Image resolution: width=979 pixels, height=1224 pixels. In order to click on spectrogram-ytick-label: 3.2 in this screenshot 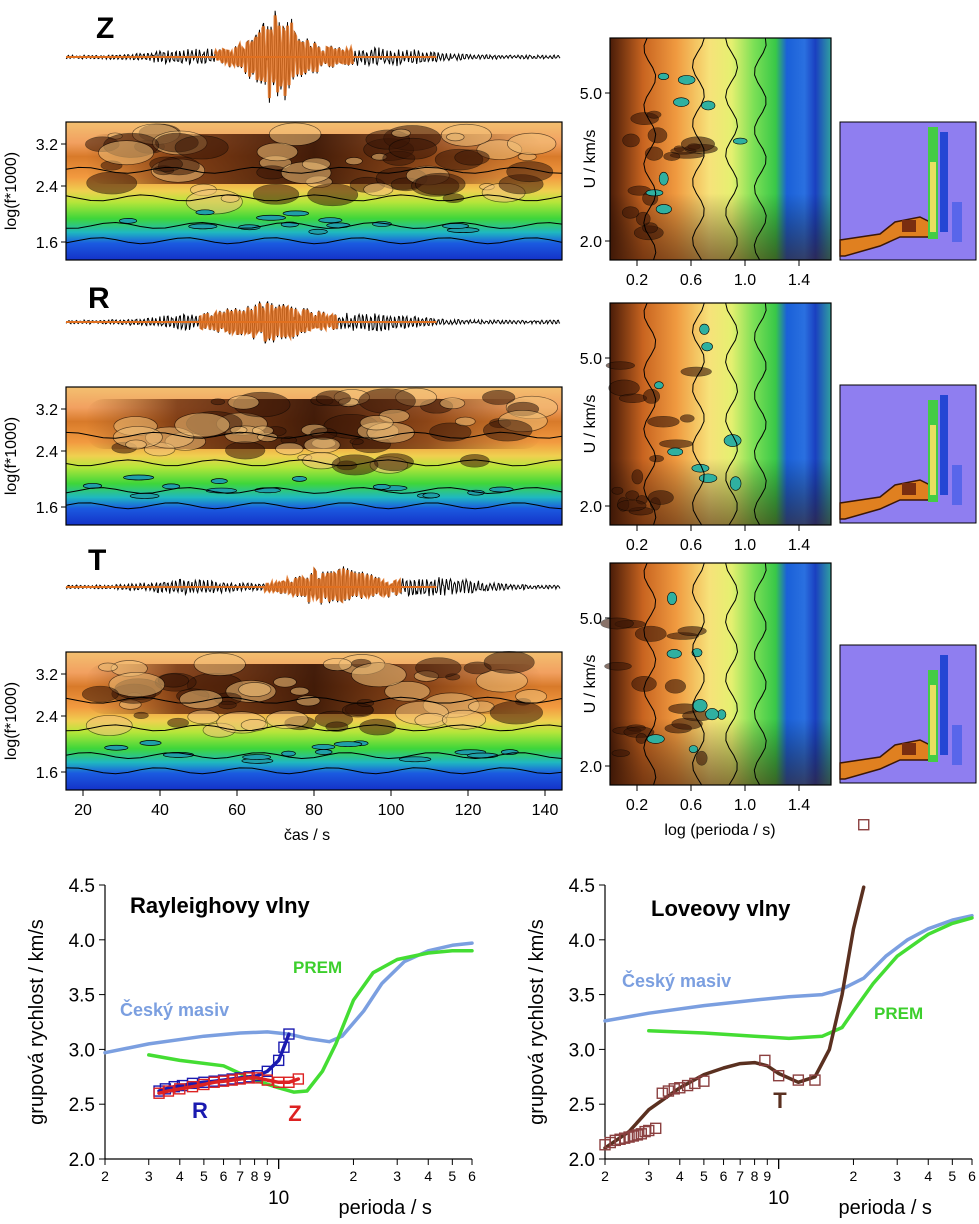, I will do `click(47, 145)`.